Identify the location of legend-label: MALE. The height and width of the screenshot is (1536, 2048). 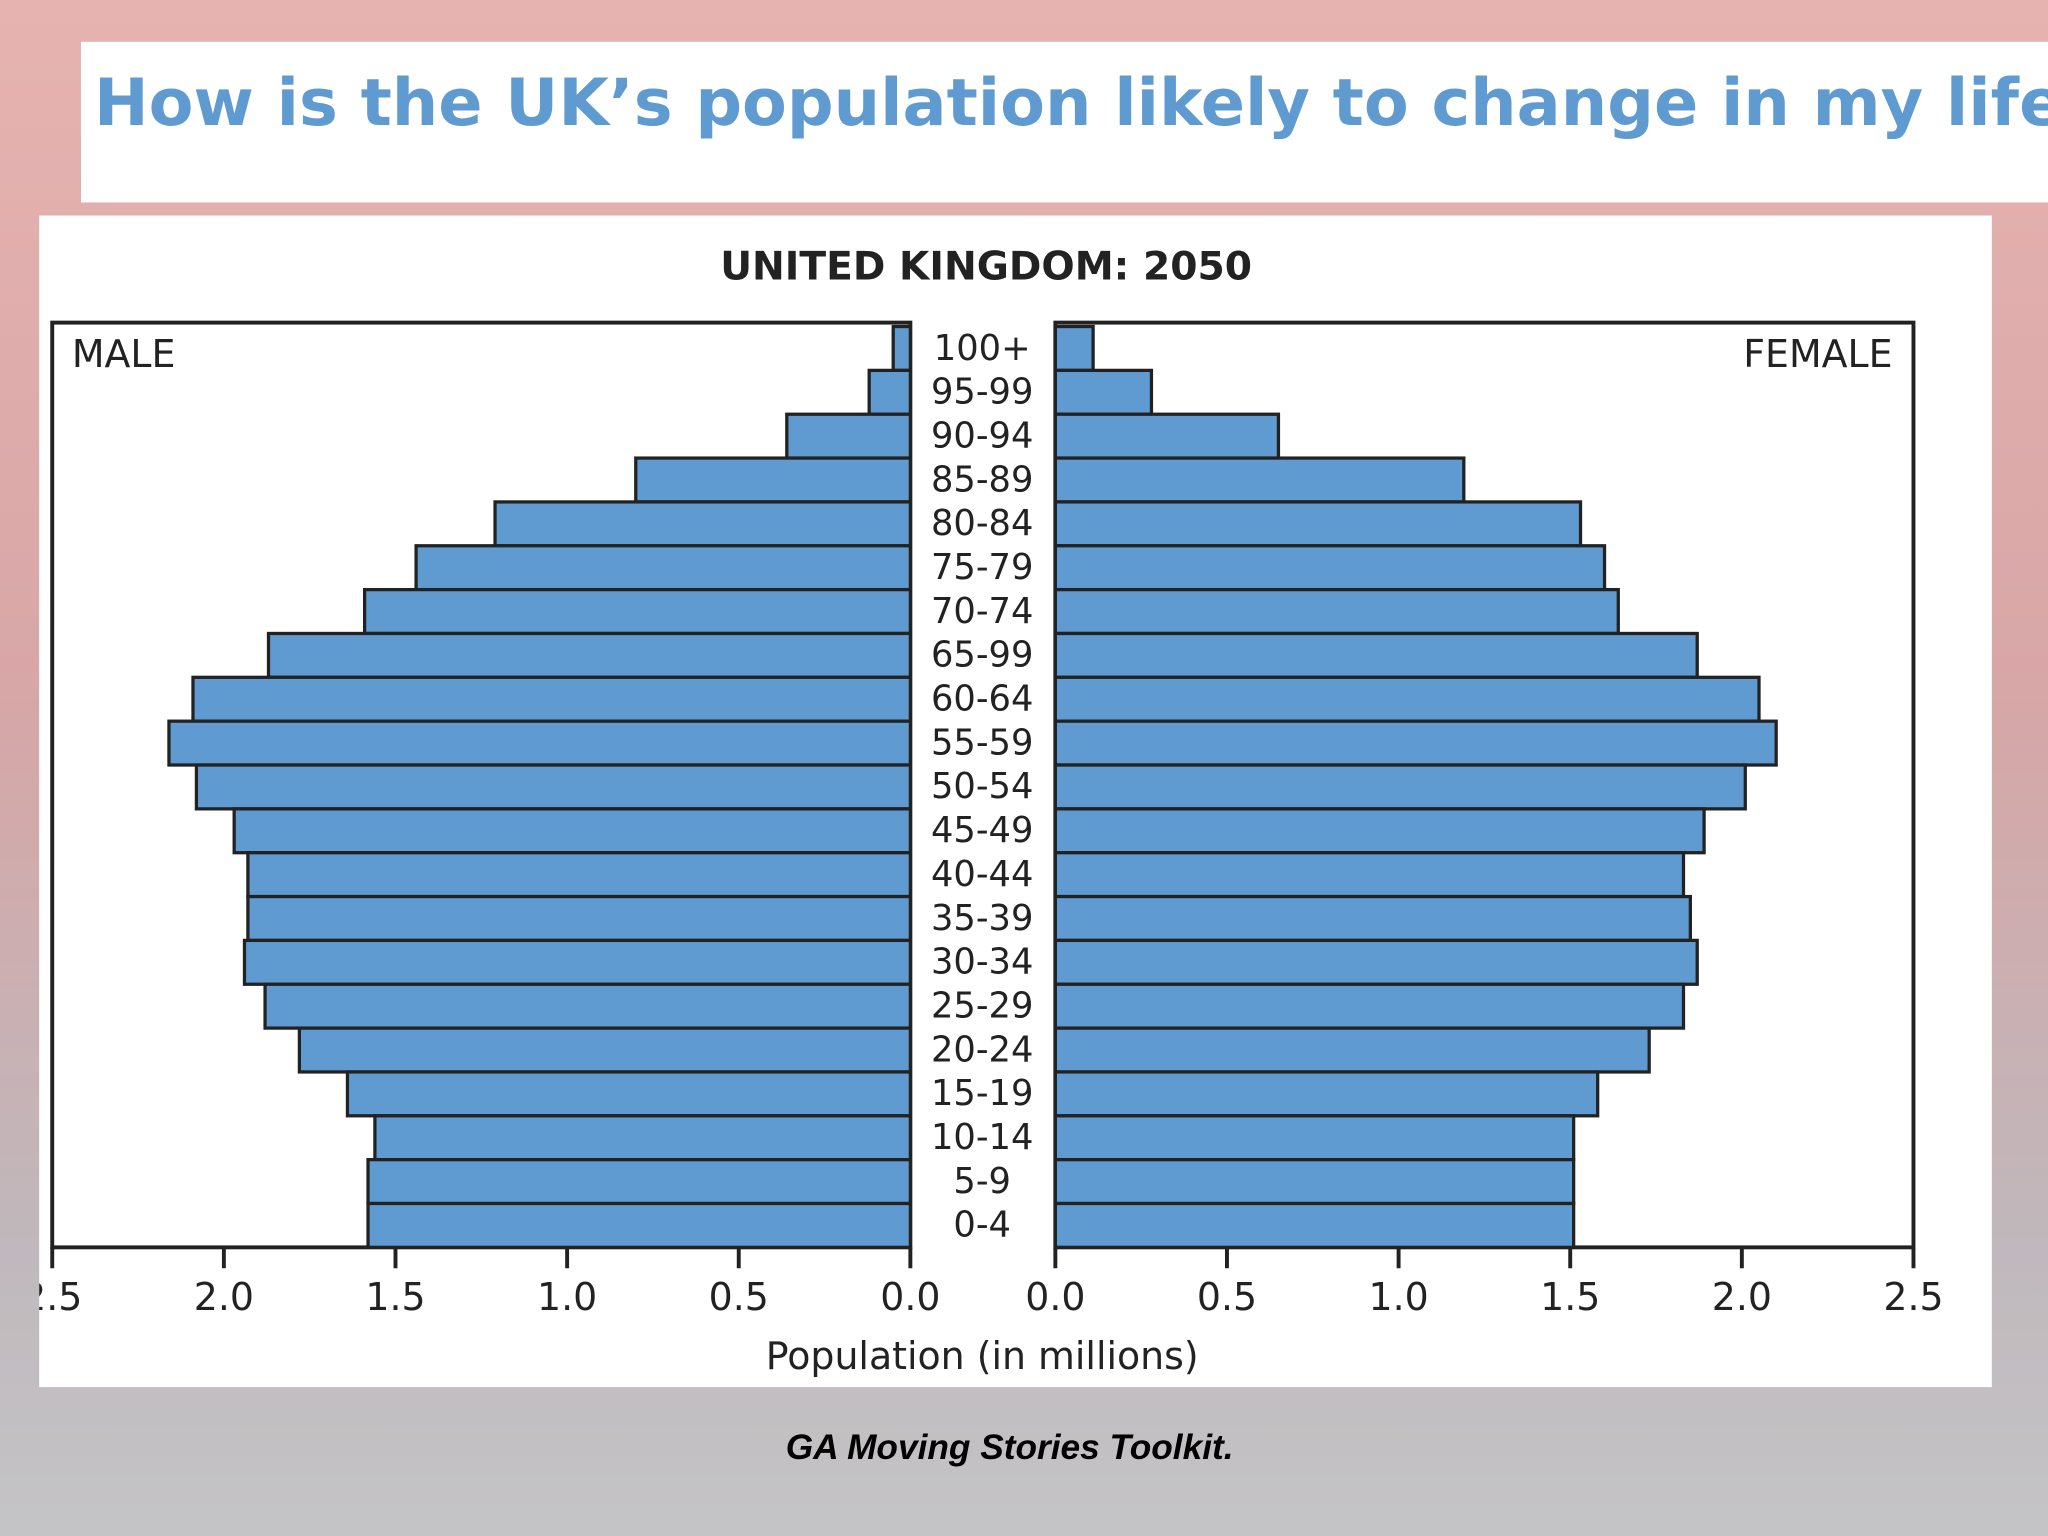
(124, 354).